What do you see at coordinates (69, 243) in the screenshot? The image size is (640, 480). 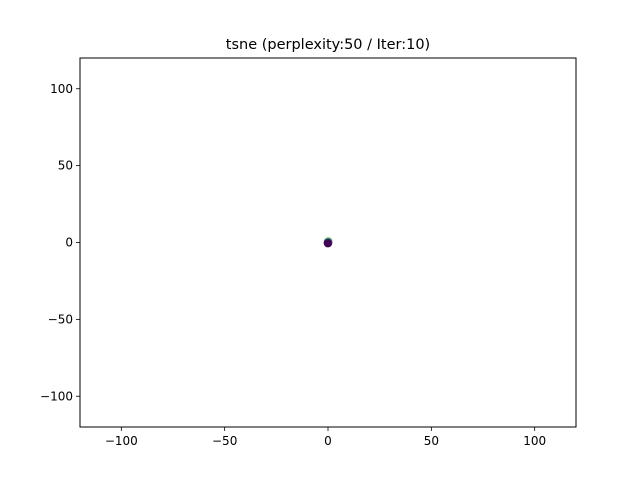 I see `y-tick-label: 0` at bounding box center [69, 243].